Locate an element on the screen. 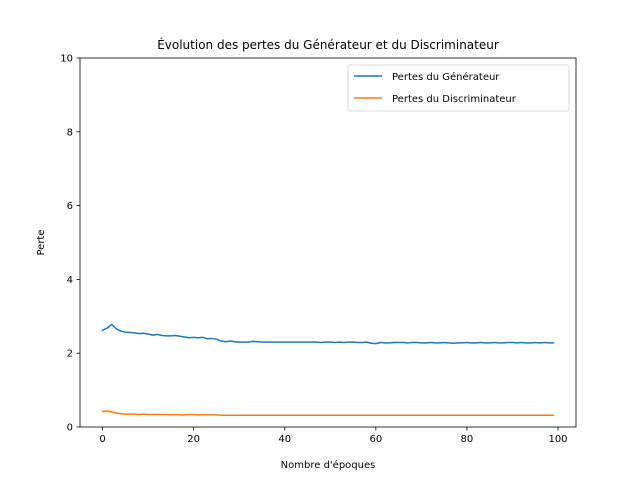 This screenshot has height=480, width=640. legend-label-generator: Pertes du Générateur is located at coordinates (446, 77).